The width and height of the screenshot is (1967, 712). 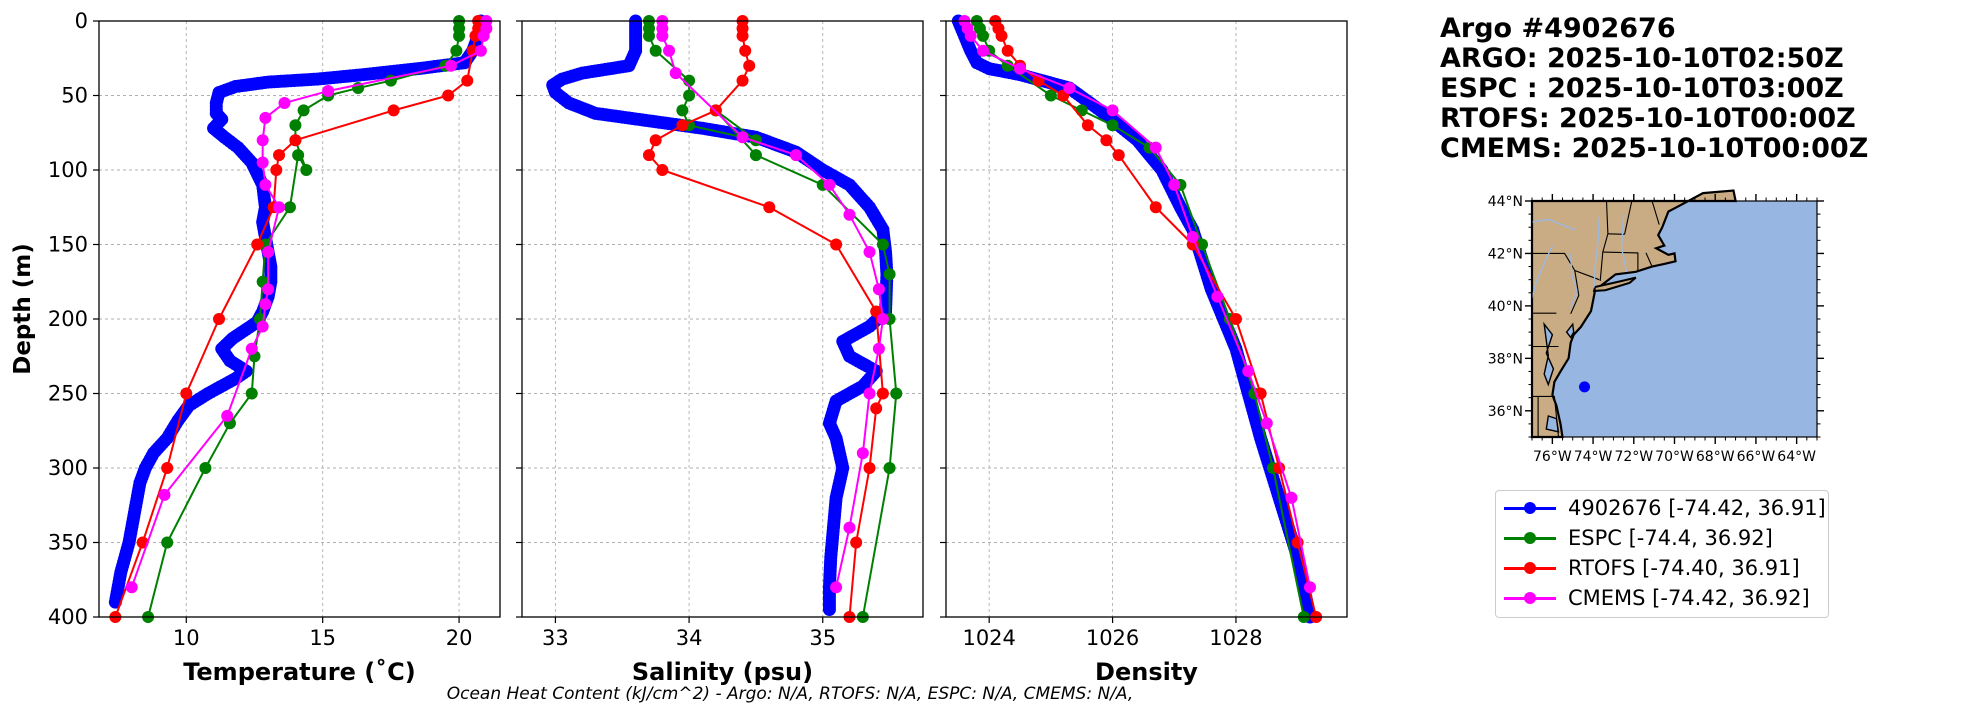 I want to click on map-lon-label: 64°W, so click(x=1796, y=457).